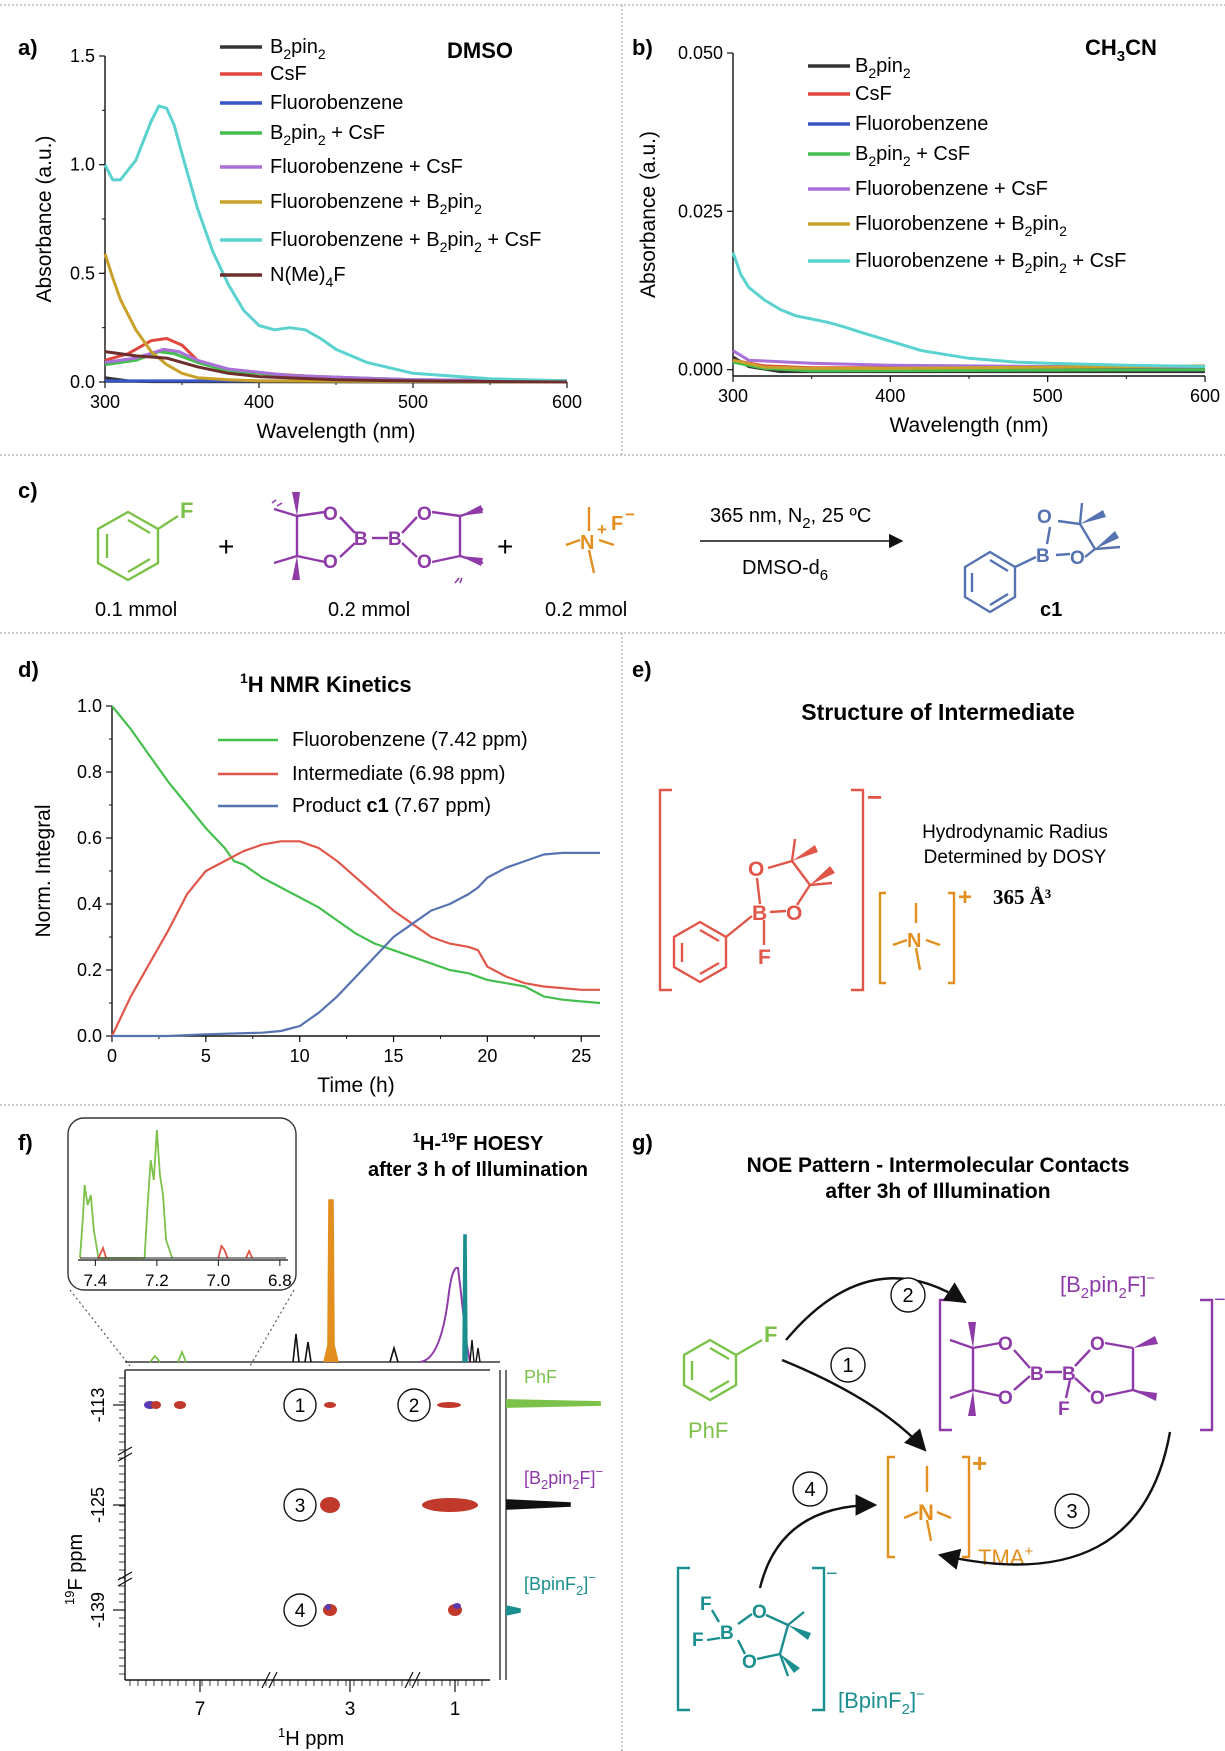  I want to click on g-bpinf2-label: [BpinF2]−, so click(881, 1702).